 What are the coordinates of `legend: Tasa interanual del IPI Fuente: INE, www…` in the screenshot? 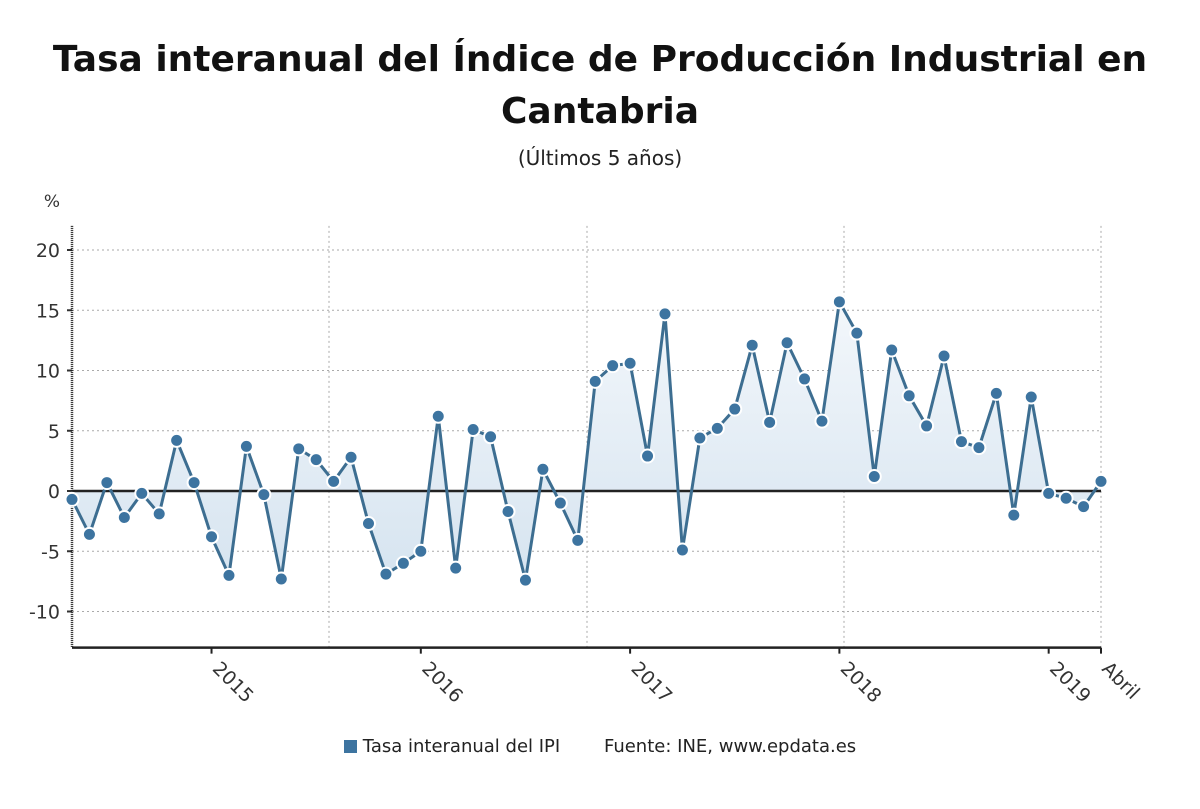 It's located at (600, 746).